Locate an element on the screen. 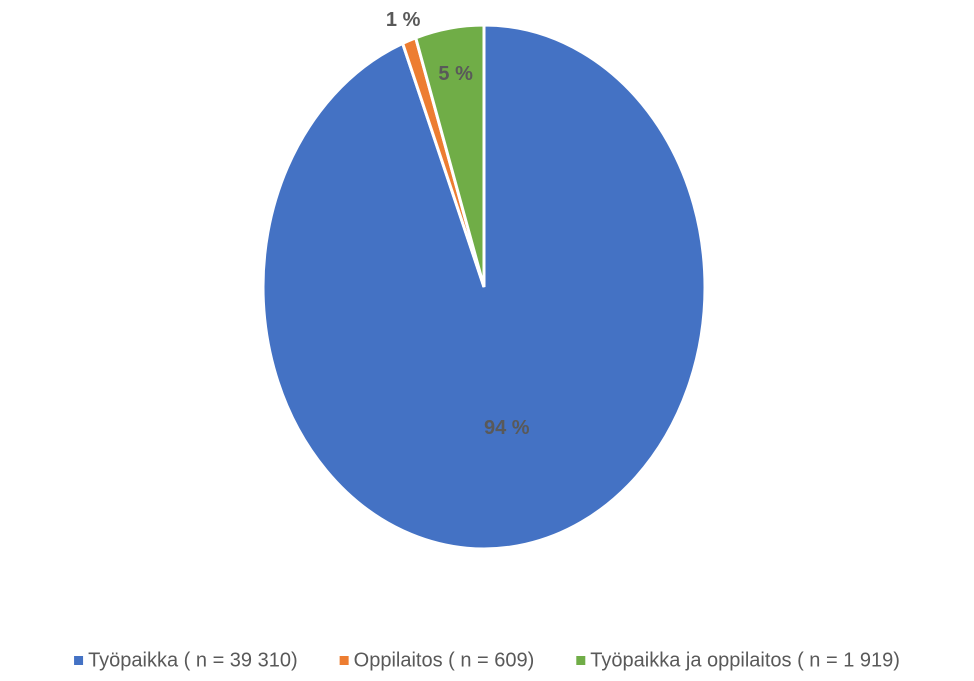 Image resolution: width=974 pixels, height=681 pixels. pie-slice is located at coordinates (449, 155).